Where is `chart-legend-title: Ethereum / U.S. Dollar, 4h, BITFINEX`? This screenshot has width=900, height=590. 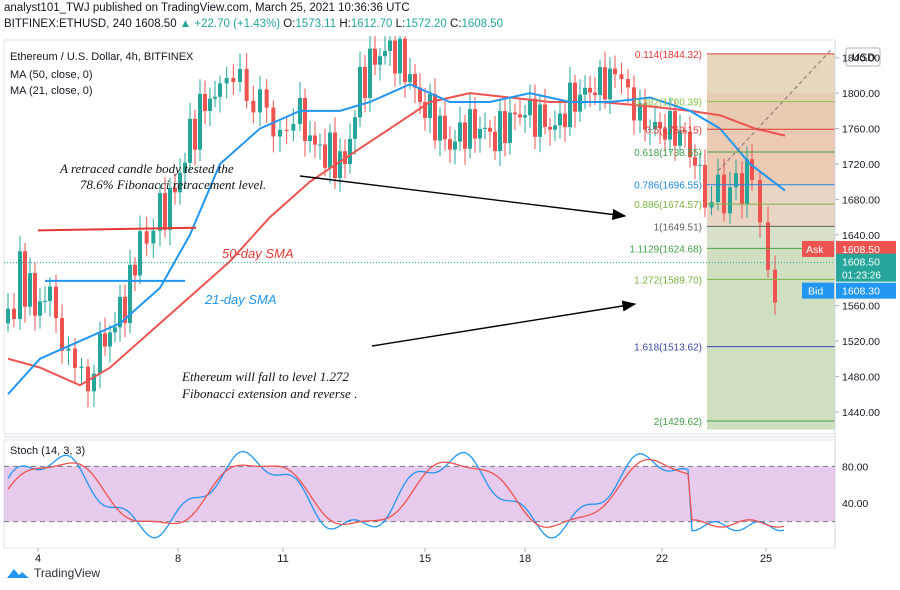 chart-legend-title: Ethereum / U.S. Dollar, 4h, BITFINEX is located at coordinates (102, 57).